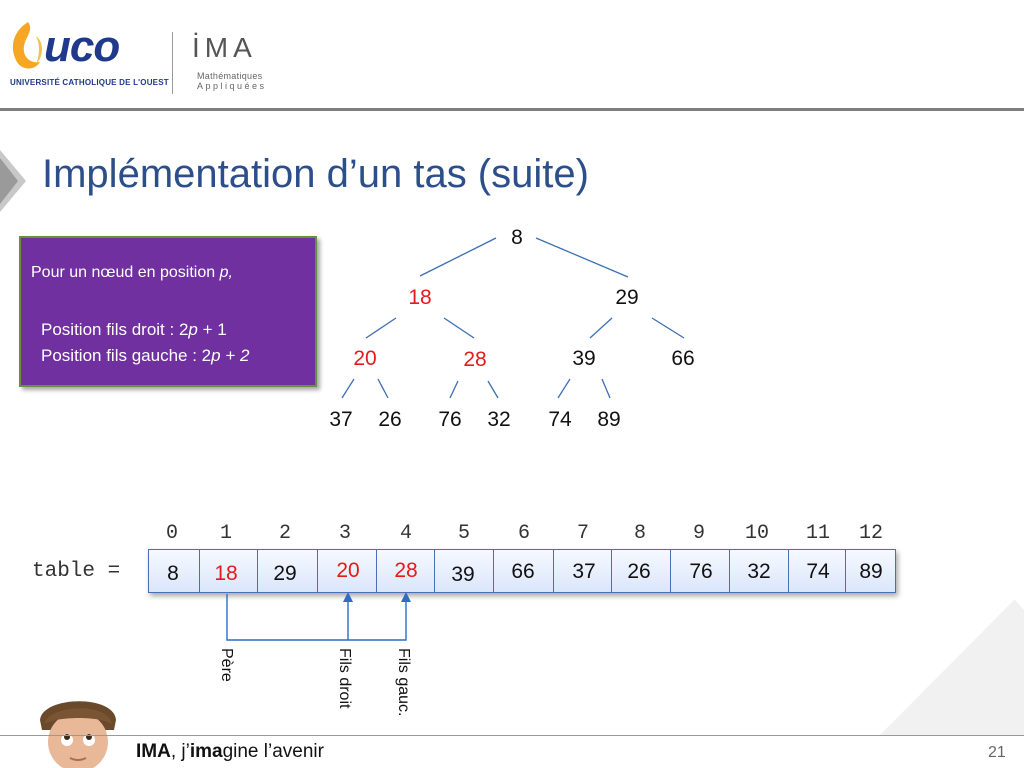 The image size is (1024, 768). I want to click on tree-node-7: 37, so click(341, 419).